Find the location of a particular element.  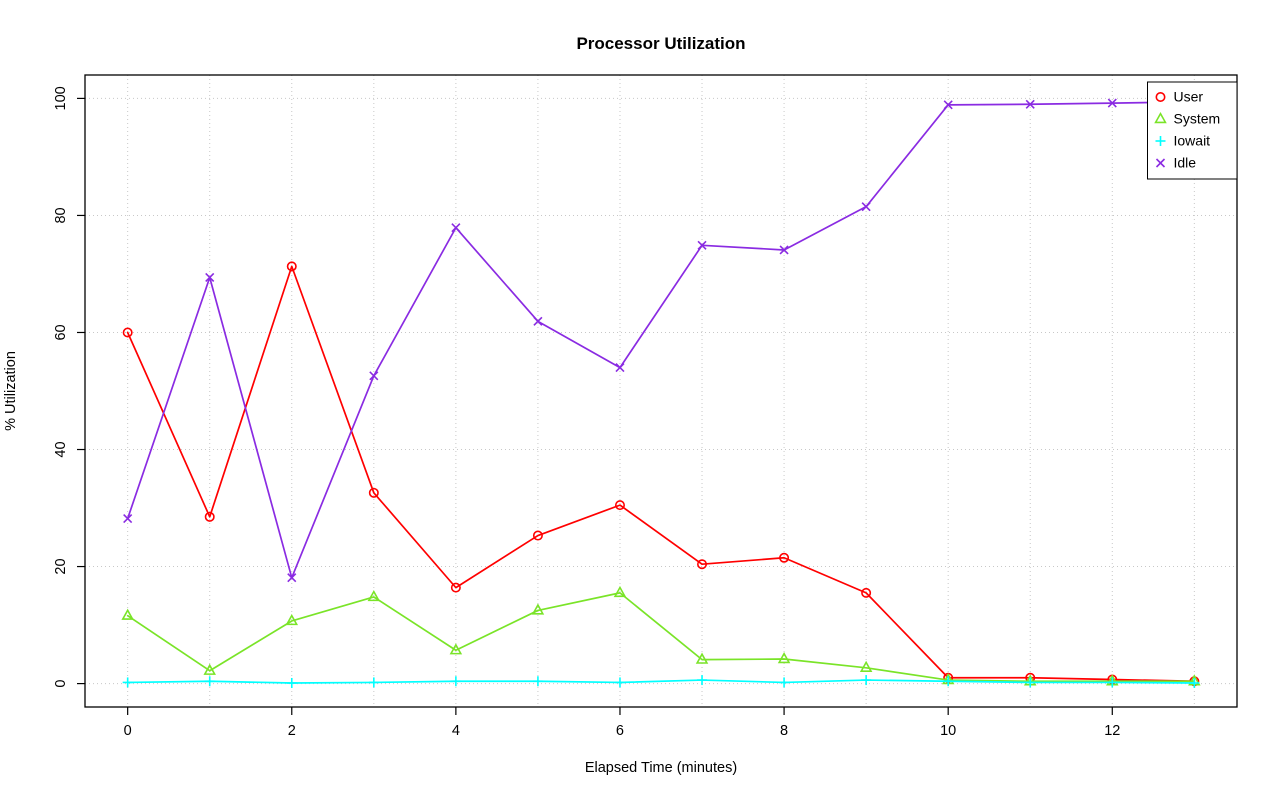

x-tick-label: 8 is located at coordinates (784, 731).